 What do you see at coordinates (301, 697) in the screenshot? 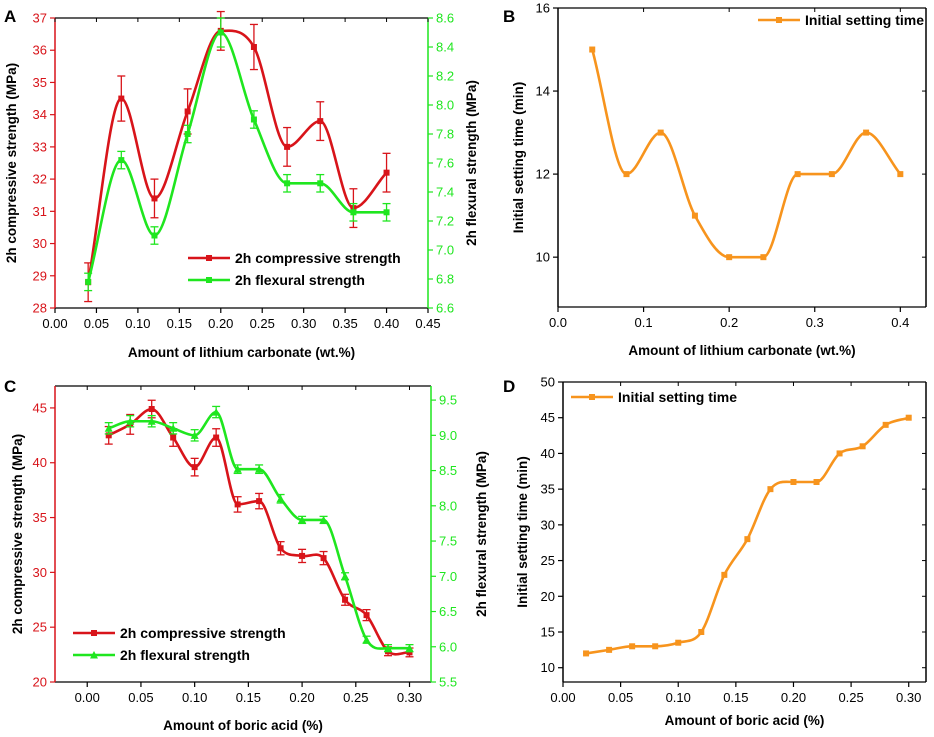
I see `x-tick-label: 0.20` at bounding box center [301, 697].